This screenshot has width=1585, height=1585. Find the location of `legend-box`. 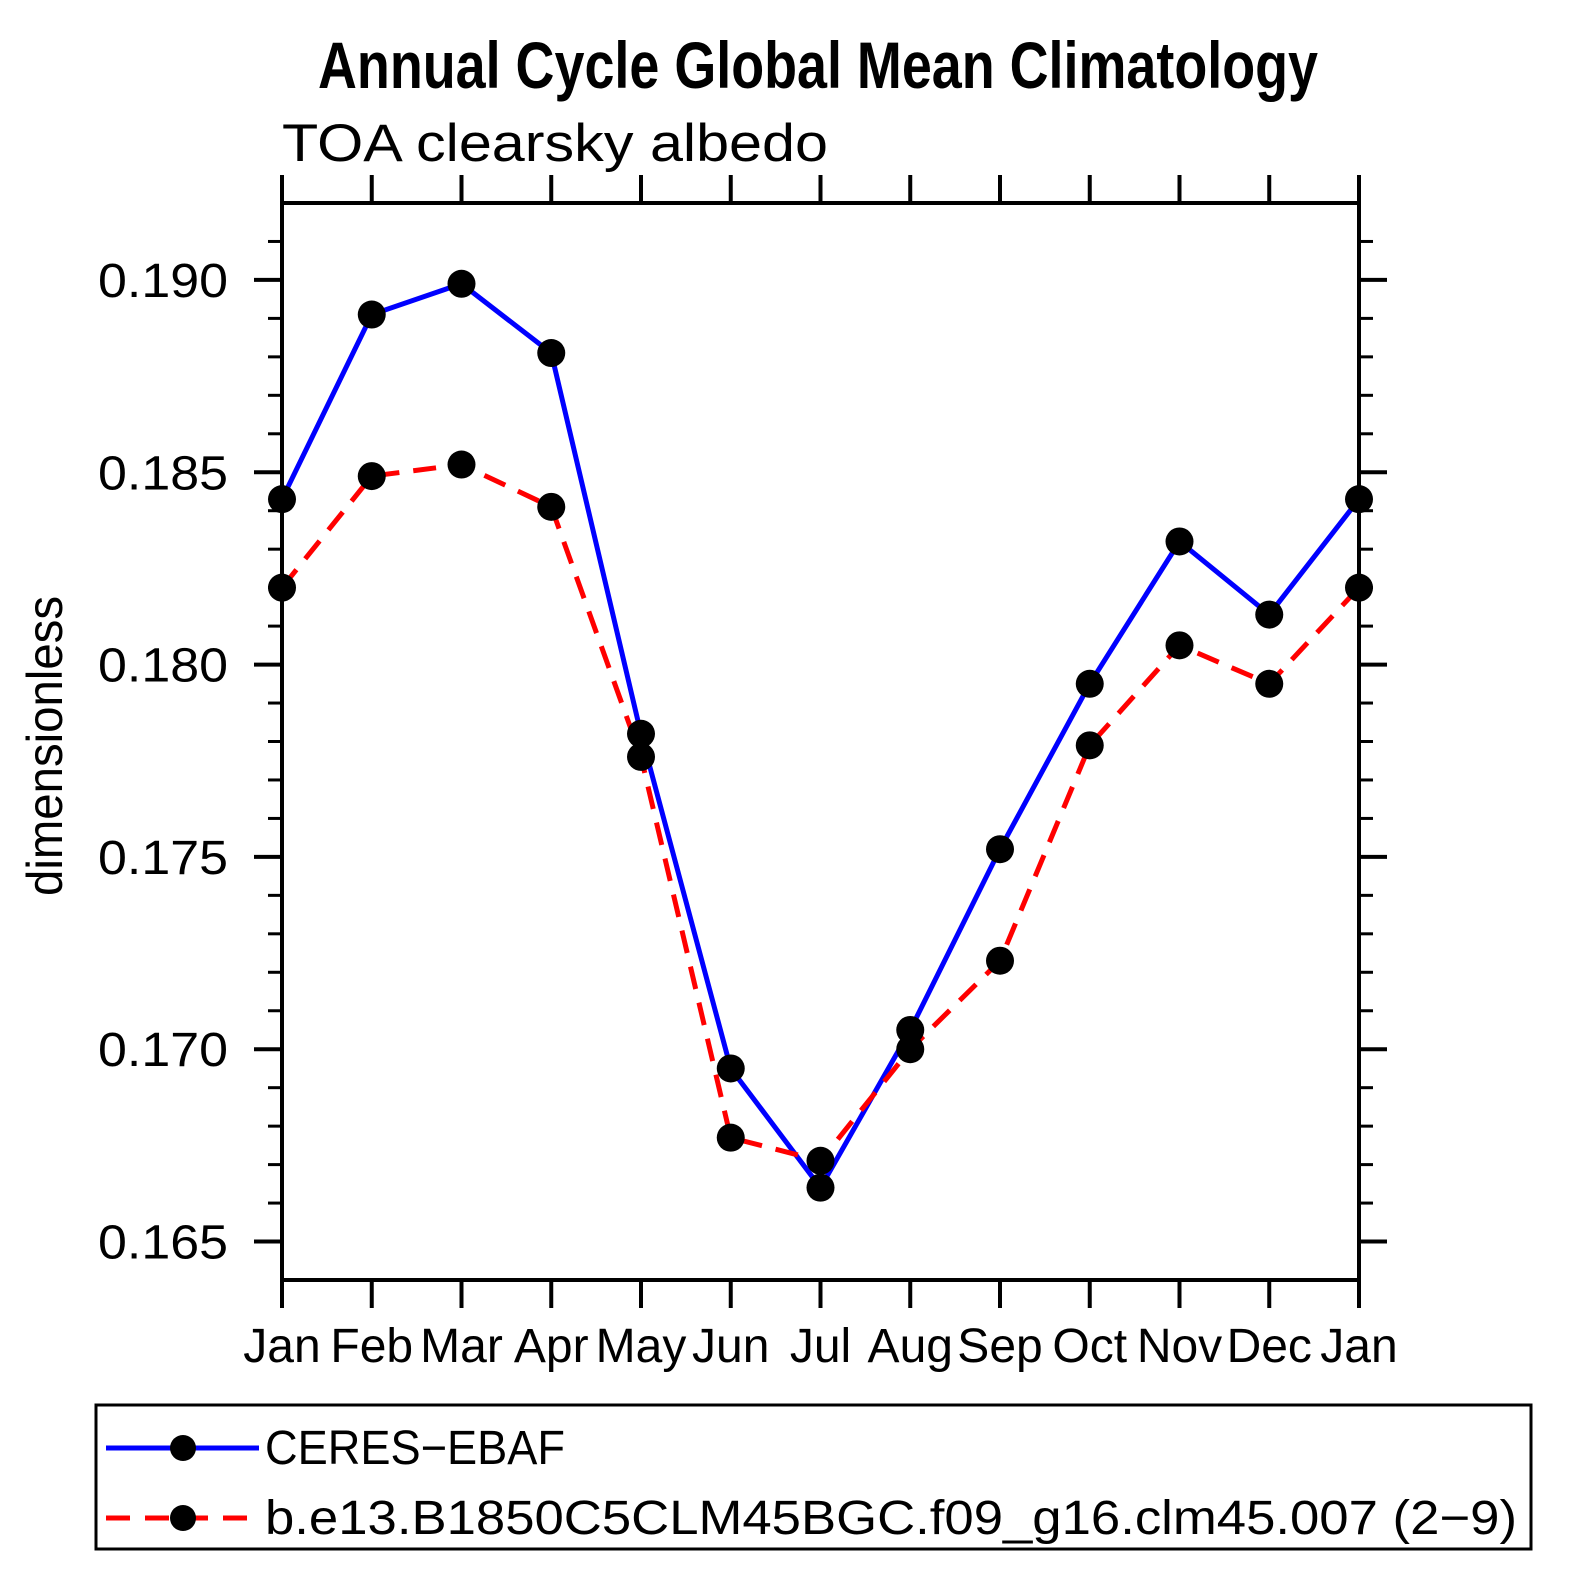

legend-box is located at coordinates (813, 1477).